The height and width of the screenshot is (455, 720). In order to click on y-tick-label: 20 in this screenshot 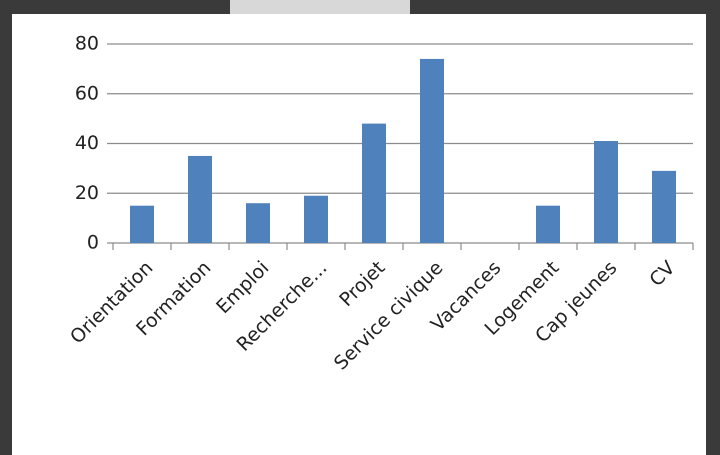, I will do `click(87, 193)`.